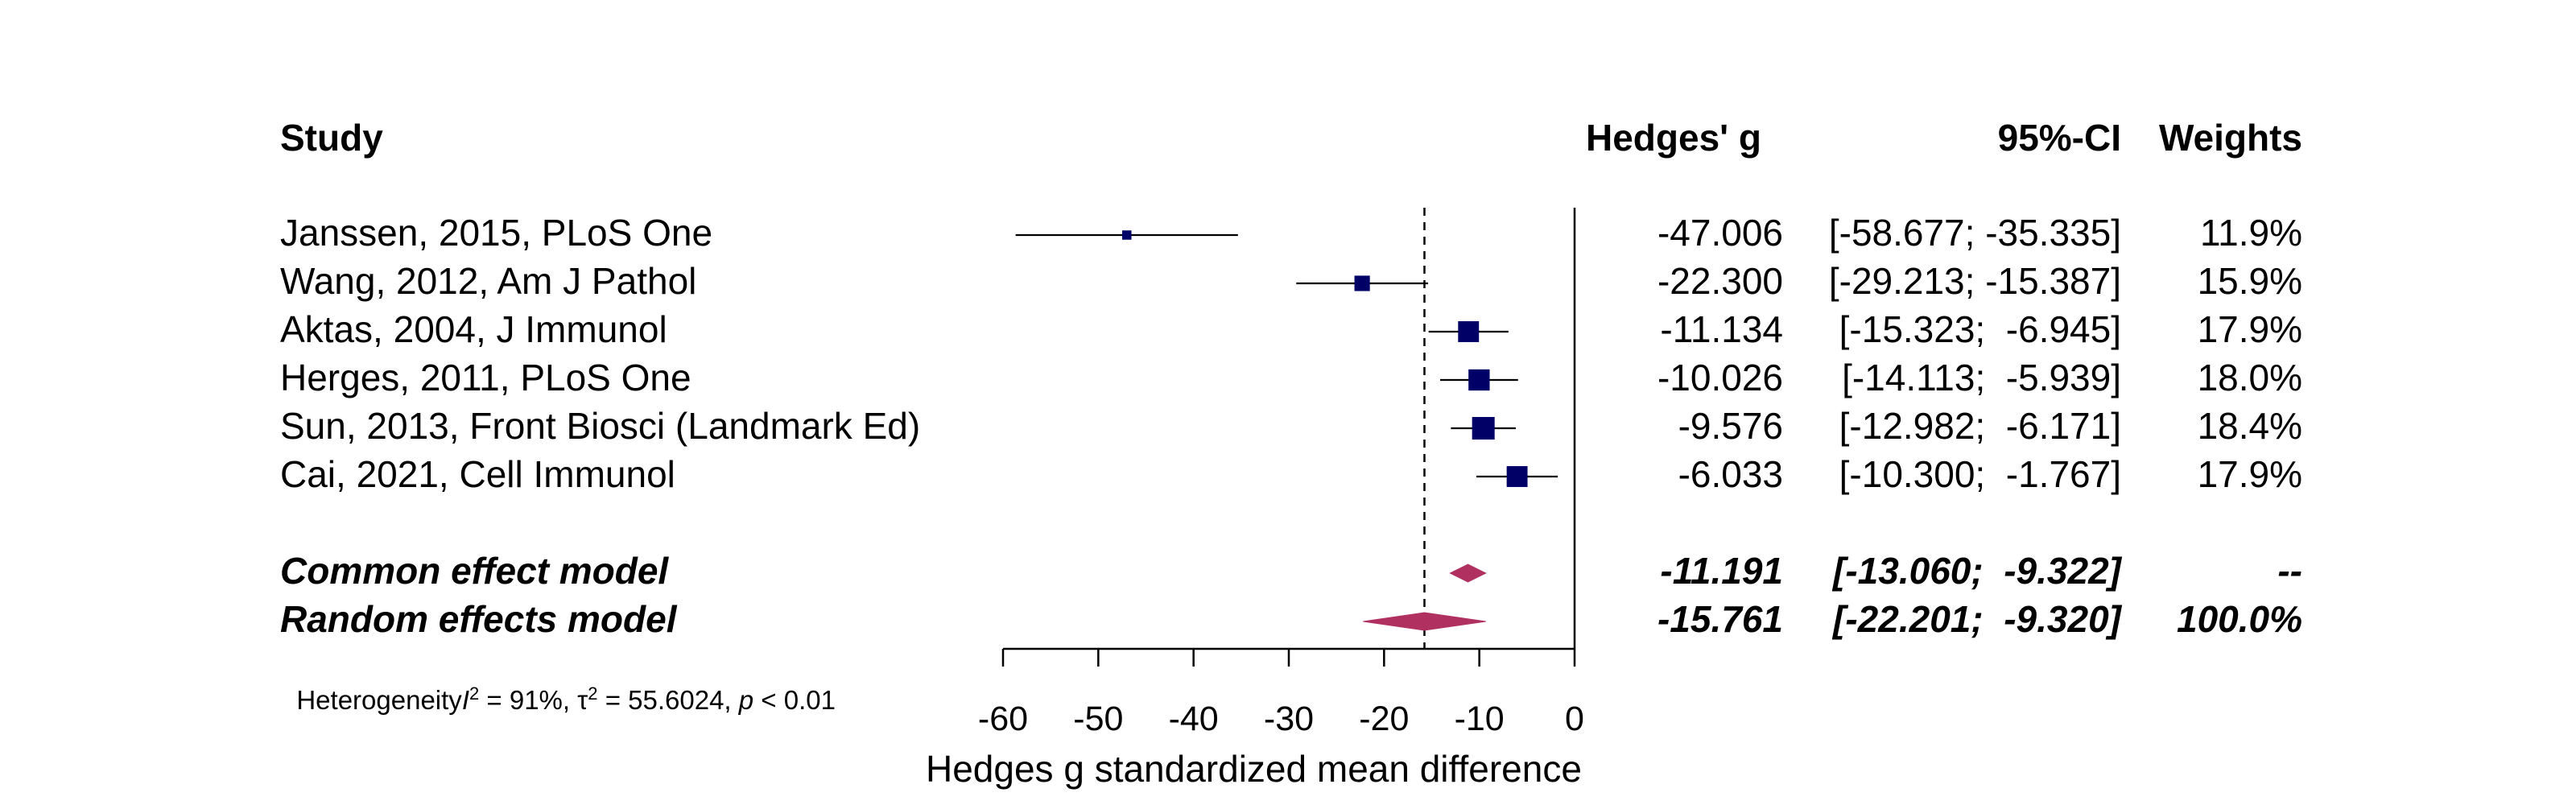 The width and height of the screenshot is (2576, 805). I want to click on study-label: Herges, 2011, PLoS One, so click(485, 377).